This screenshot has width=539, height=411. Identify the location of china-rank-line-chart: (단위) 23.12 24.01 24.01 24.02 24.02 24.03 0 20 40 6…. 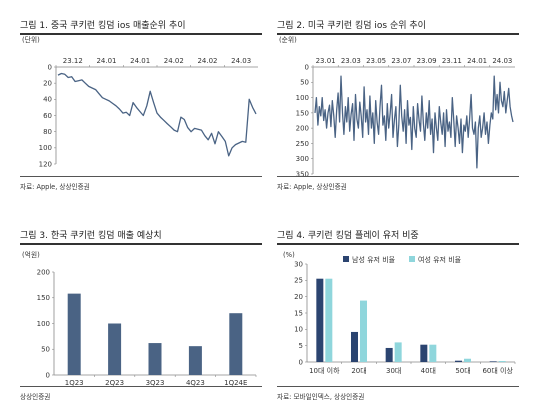
(140, 101).